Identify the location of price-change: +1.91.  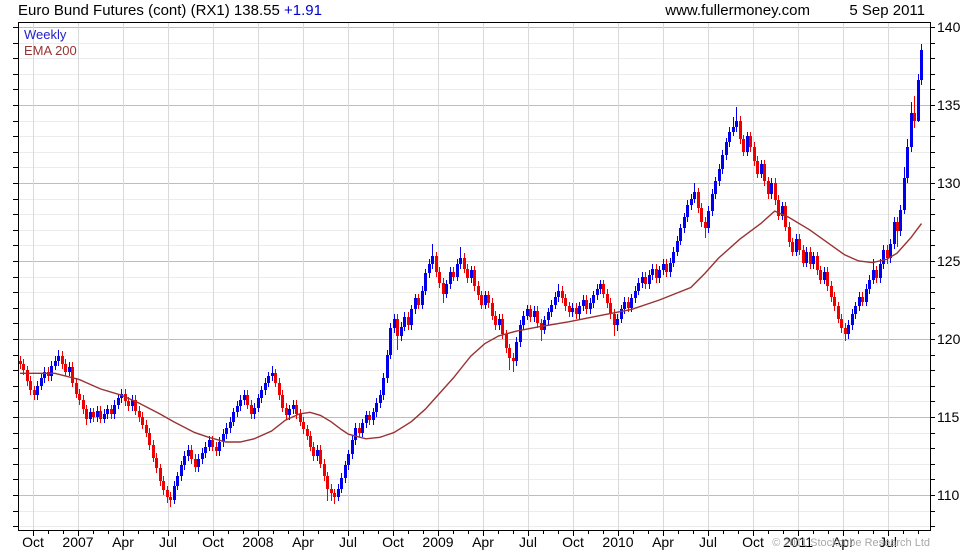
(302, 10).